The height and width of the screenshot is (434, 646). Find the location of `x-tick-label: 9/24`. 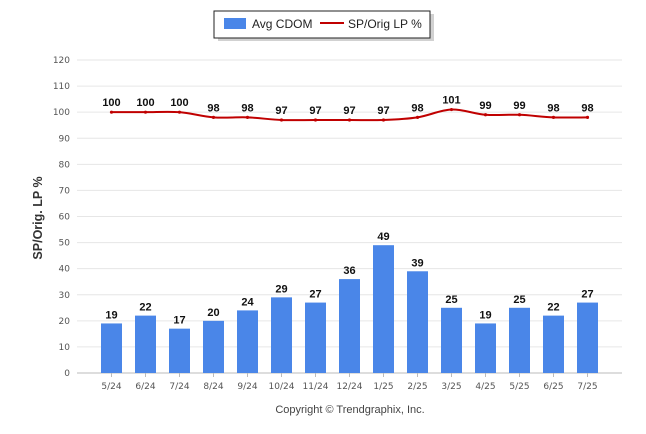

x-tick-label: 9/24 is located at coordinates (247, 387).